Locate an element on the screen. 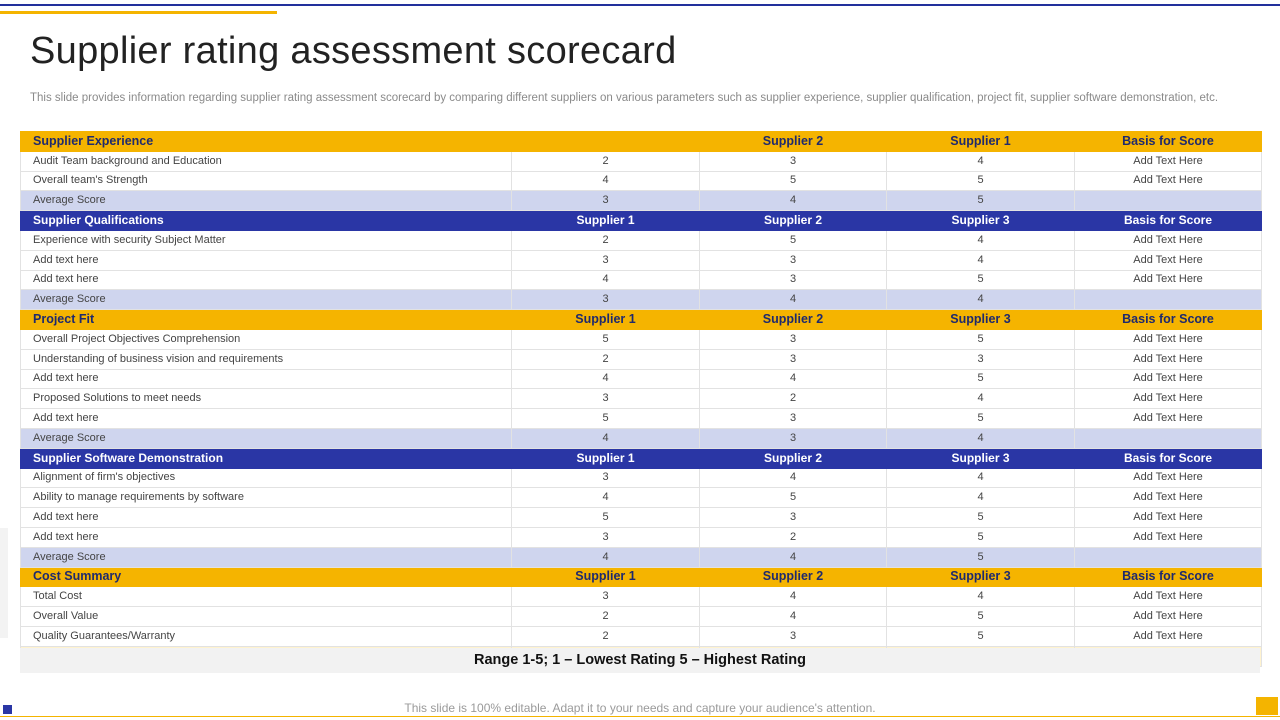 The image size is (1280, 720). average-score-row: Average Score 3 4 5 is located at coordinates (641, 201).